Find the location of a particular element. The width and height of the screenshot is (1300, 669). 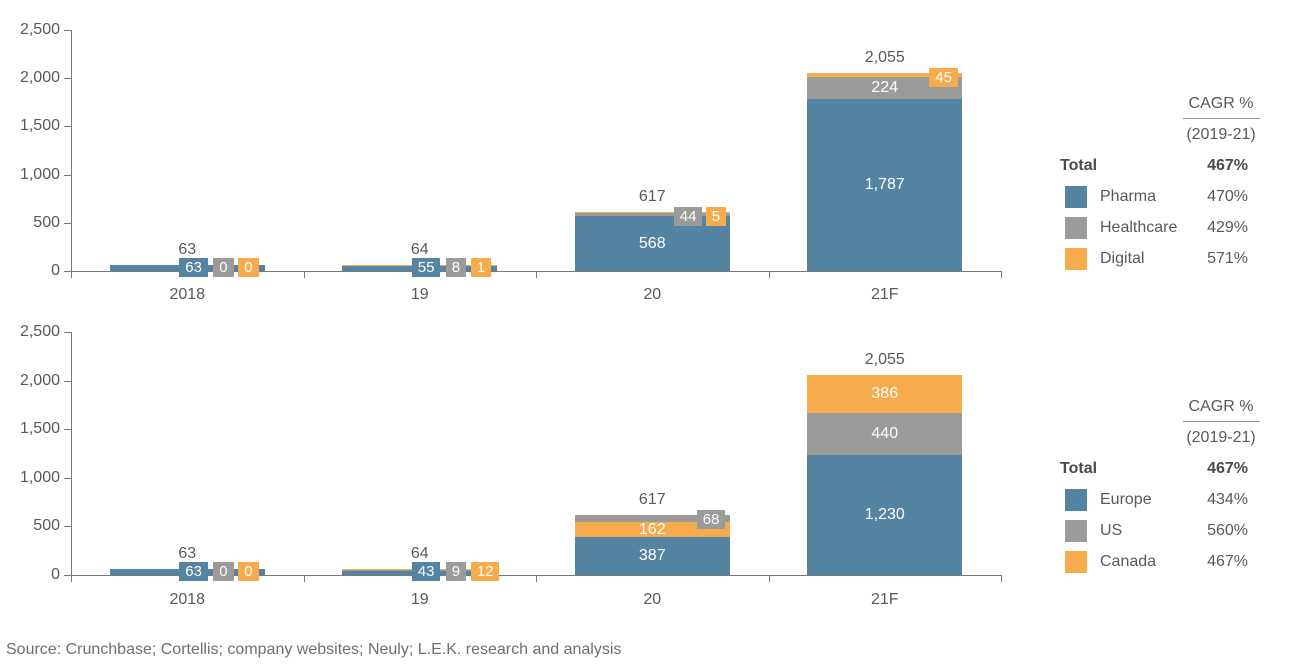

y-tick-label: 1,500 is located at coordinates (39, 126).